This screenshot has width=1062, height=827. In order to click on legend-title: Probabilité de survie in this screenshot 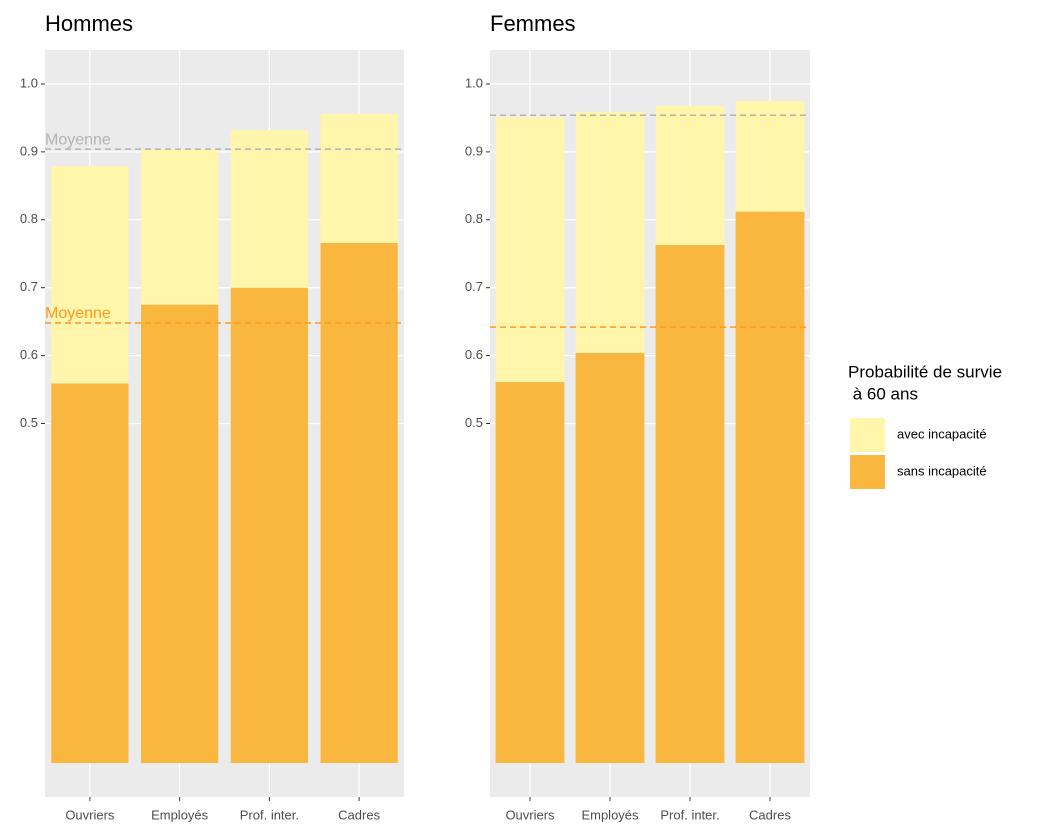, I will do `click(925, 371)`.